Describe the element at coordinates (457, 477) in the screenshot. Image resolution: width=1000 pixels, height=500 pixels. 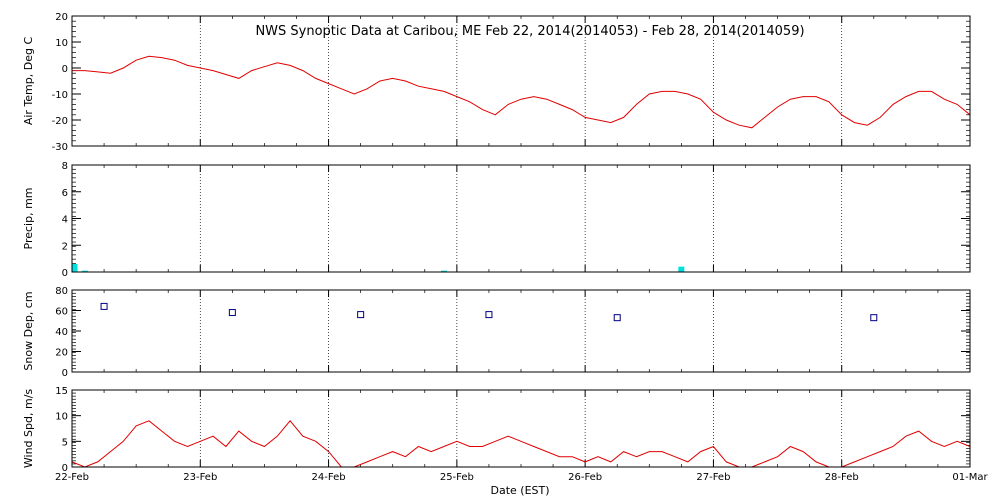
I see `x-tick-label: 25-Feb` at that location.